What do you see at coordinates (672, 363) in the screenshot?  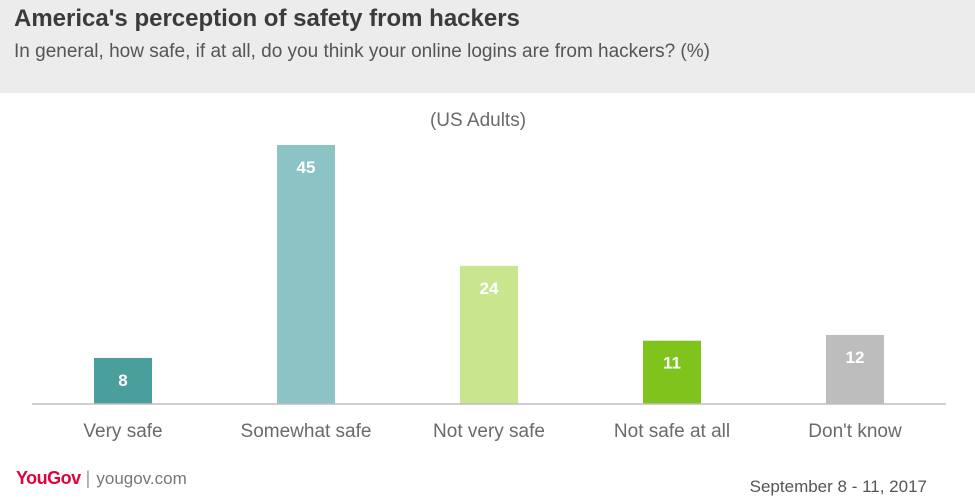 I see `bar-value-label: 11` at bounding box center [672, 363].